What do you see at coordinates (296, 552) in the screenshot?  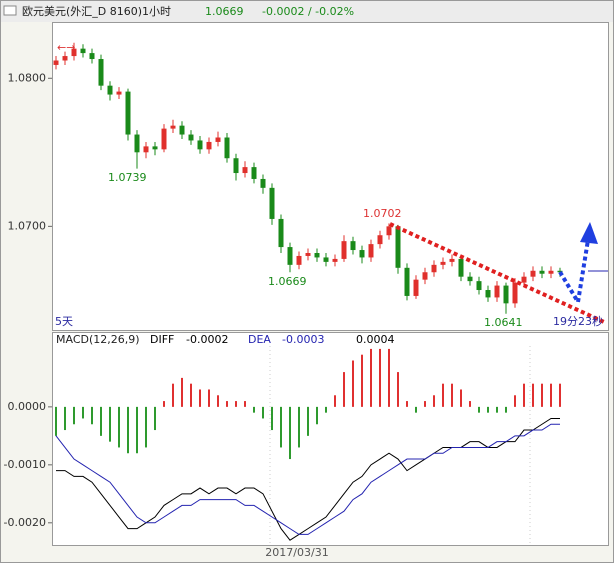 I see `x-label: 2017/03/31` at bounding box center [296, 552].